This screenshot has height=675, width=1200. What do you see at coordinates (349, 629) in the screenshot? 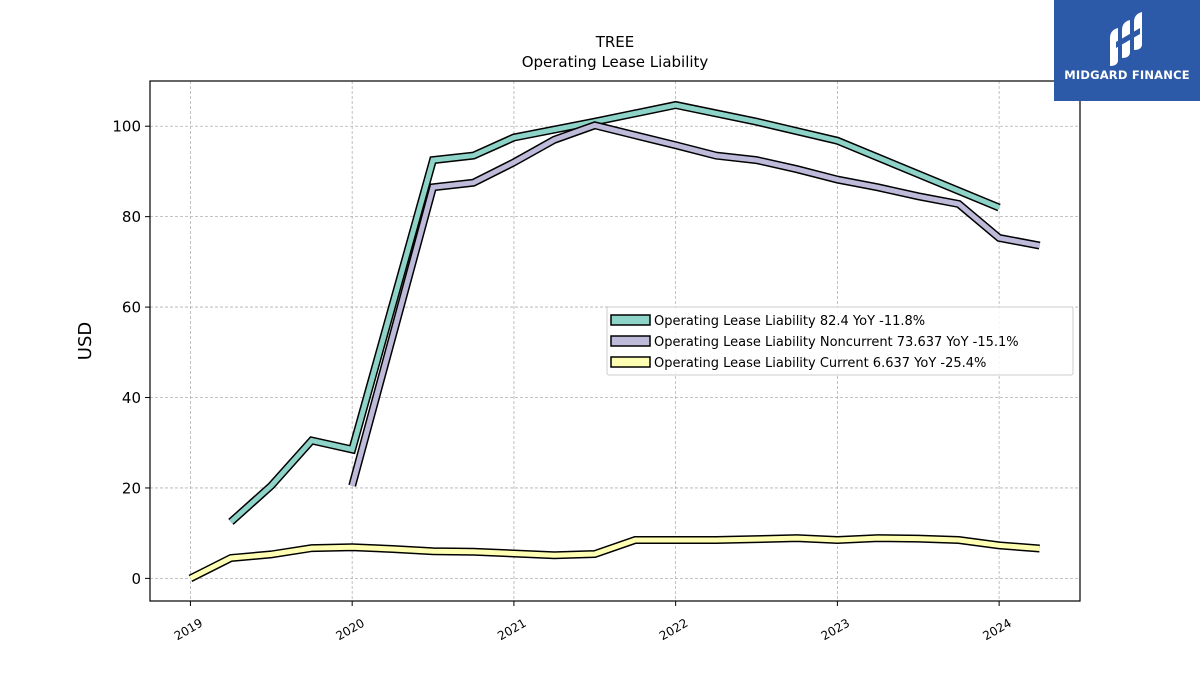
I see `x-tick-label: 2020` at bounding box center [349, 629].